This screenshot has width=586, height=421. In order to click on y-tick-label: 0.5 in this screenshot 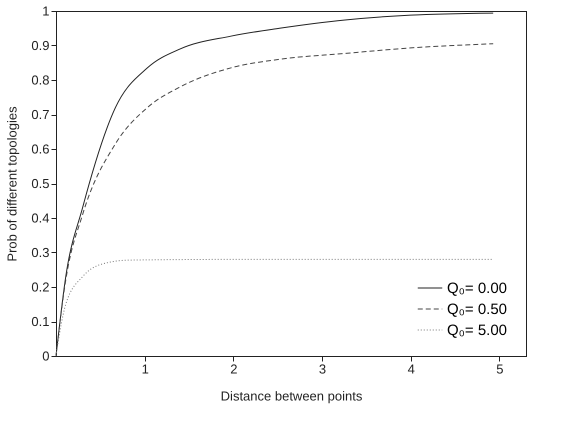, I will do `click(40, 183)`.